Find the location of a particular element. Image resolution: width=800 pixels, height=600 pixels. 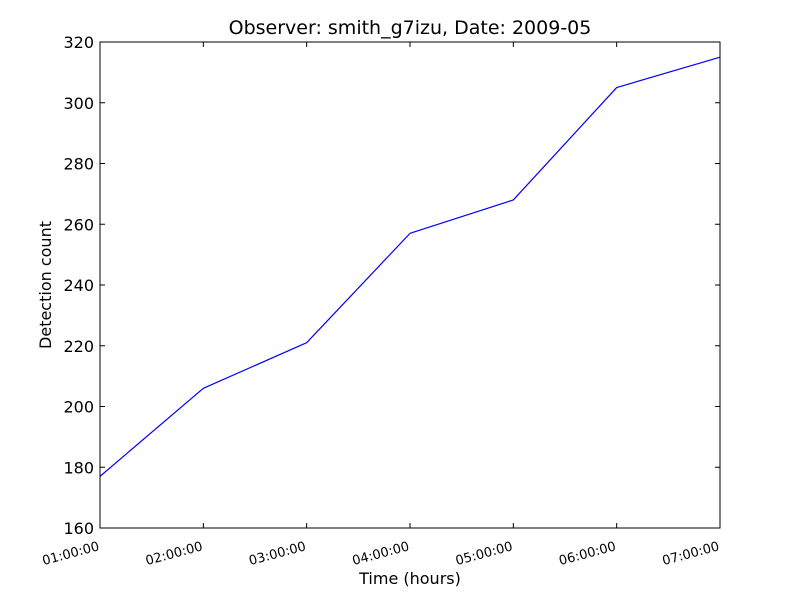

y-tick-label: 200 is located at coordinates (78, 407).